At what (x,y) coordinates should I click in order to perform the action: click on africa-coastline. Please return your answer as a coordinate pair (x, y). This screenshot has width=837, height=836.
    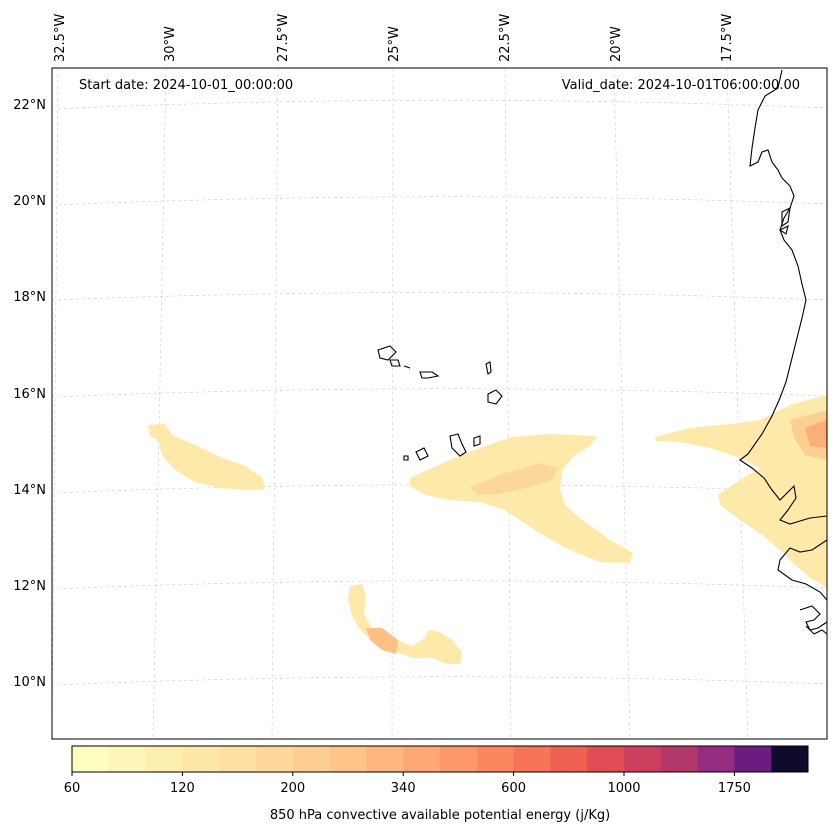
    Looking at the image, I should click on (783, 297).